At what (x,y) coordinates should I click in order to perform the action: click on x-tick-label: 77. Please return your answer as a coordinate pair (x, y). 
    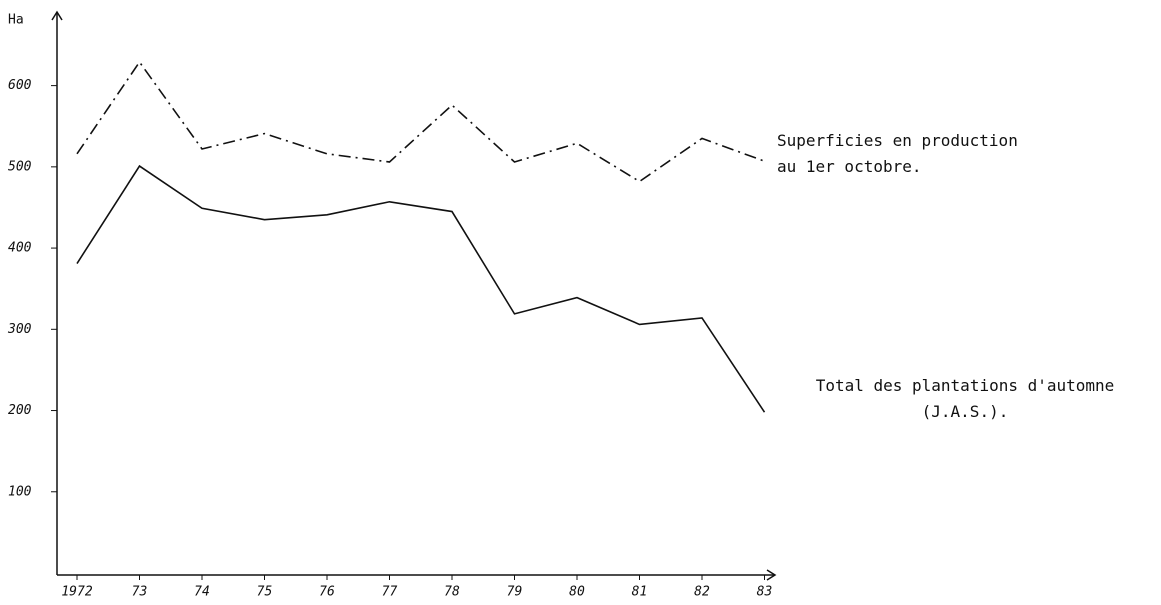
    Looking at the image, I should click on (390, 592).